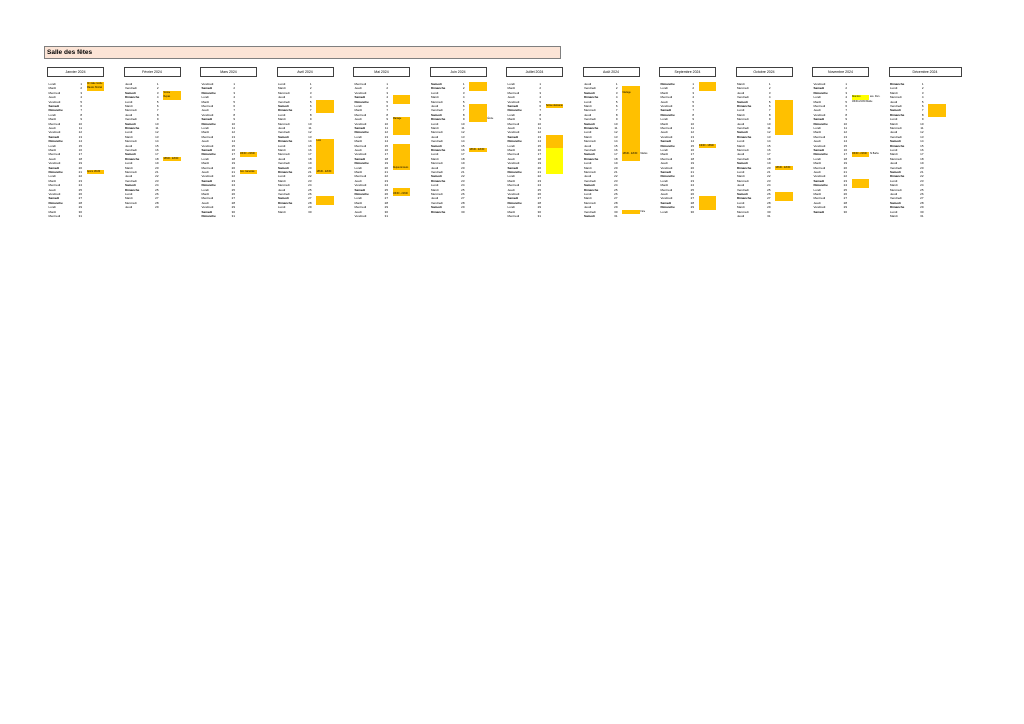 This screenshot has height=724, width=1024. I want to click on day-name: Mardi, so click(129, 198).